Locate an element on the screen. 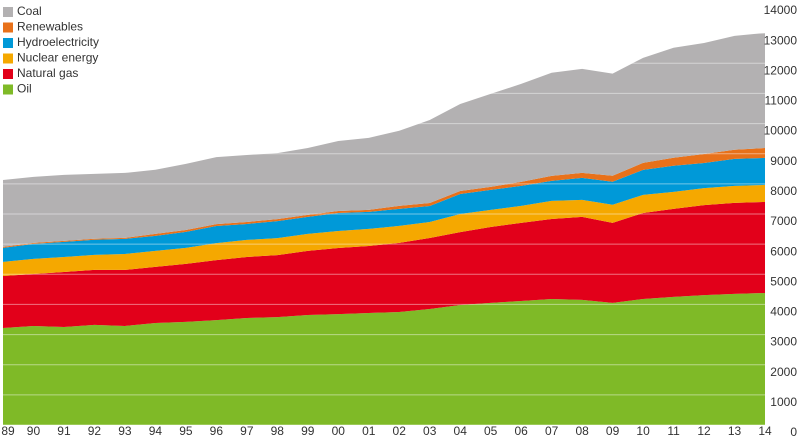  x-tick-label: 14 is located at coordinates (765, 431).